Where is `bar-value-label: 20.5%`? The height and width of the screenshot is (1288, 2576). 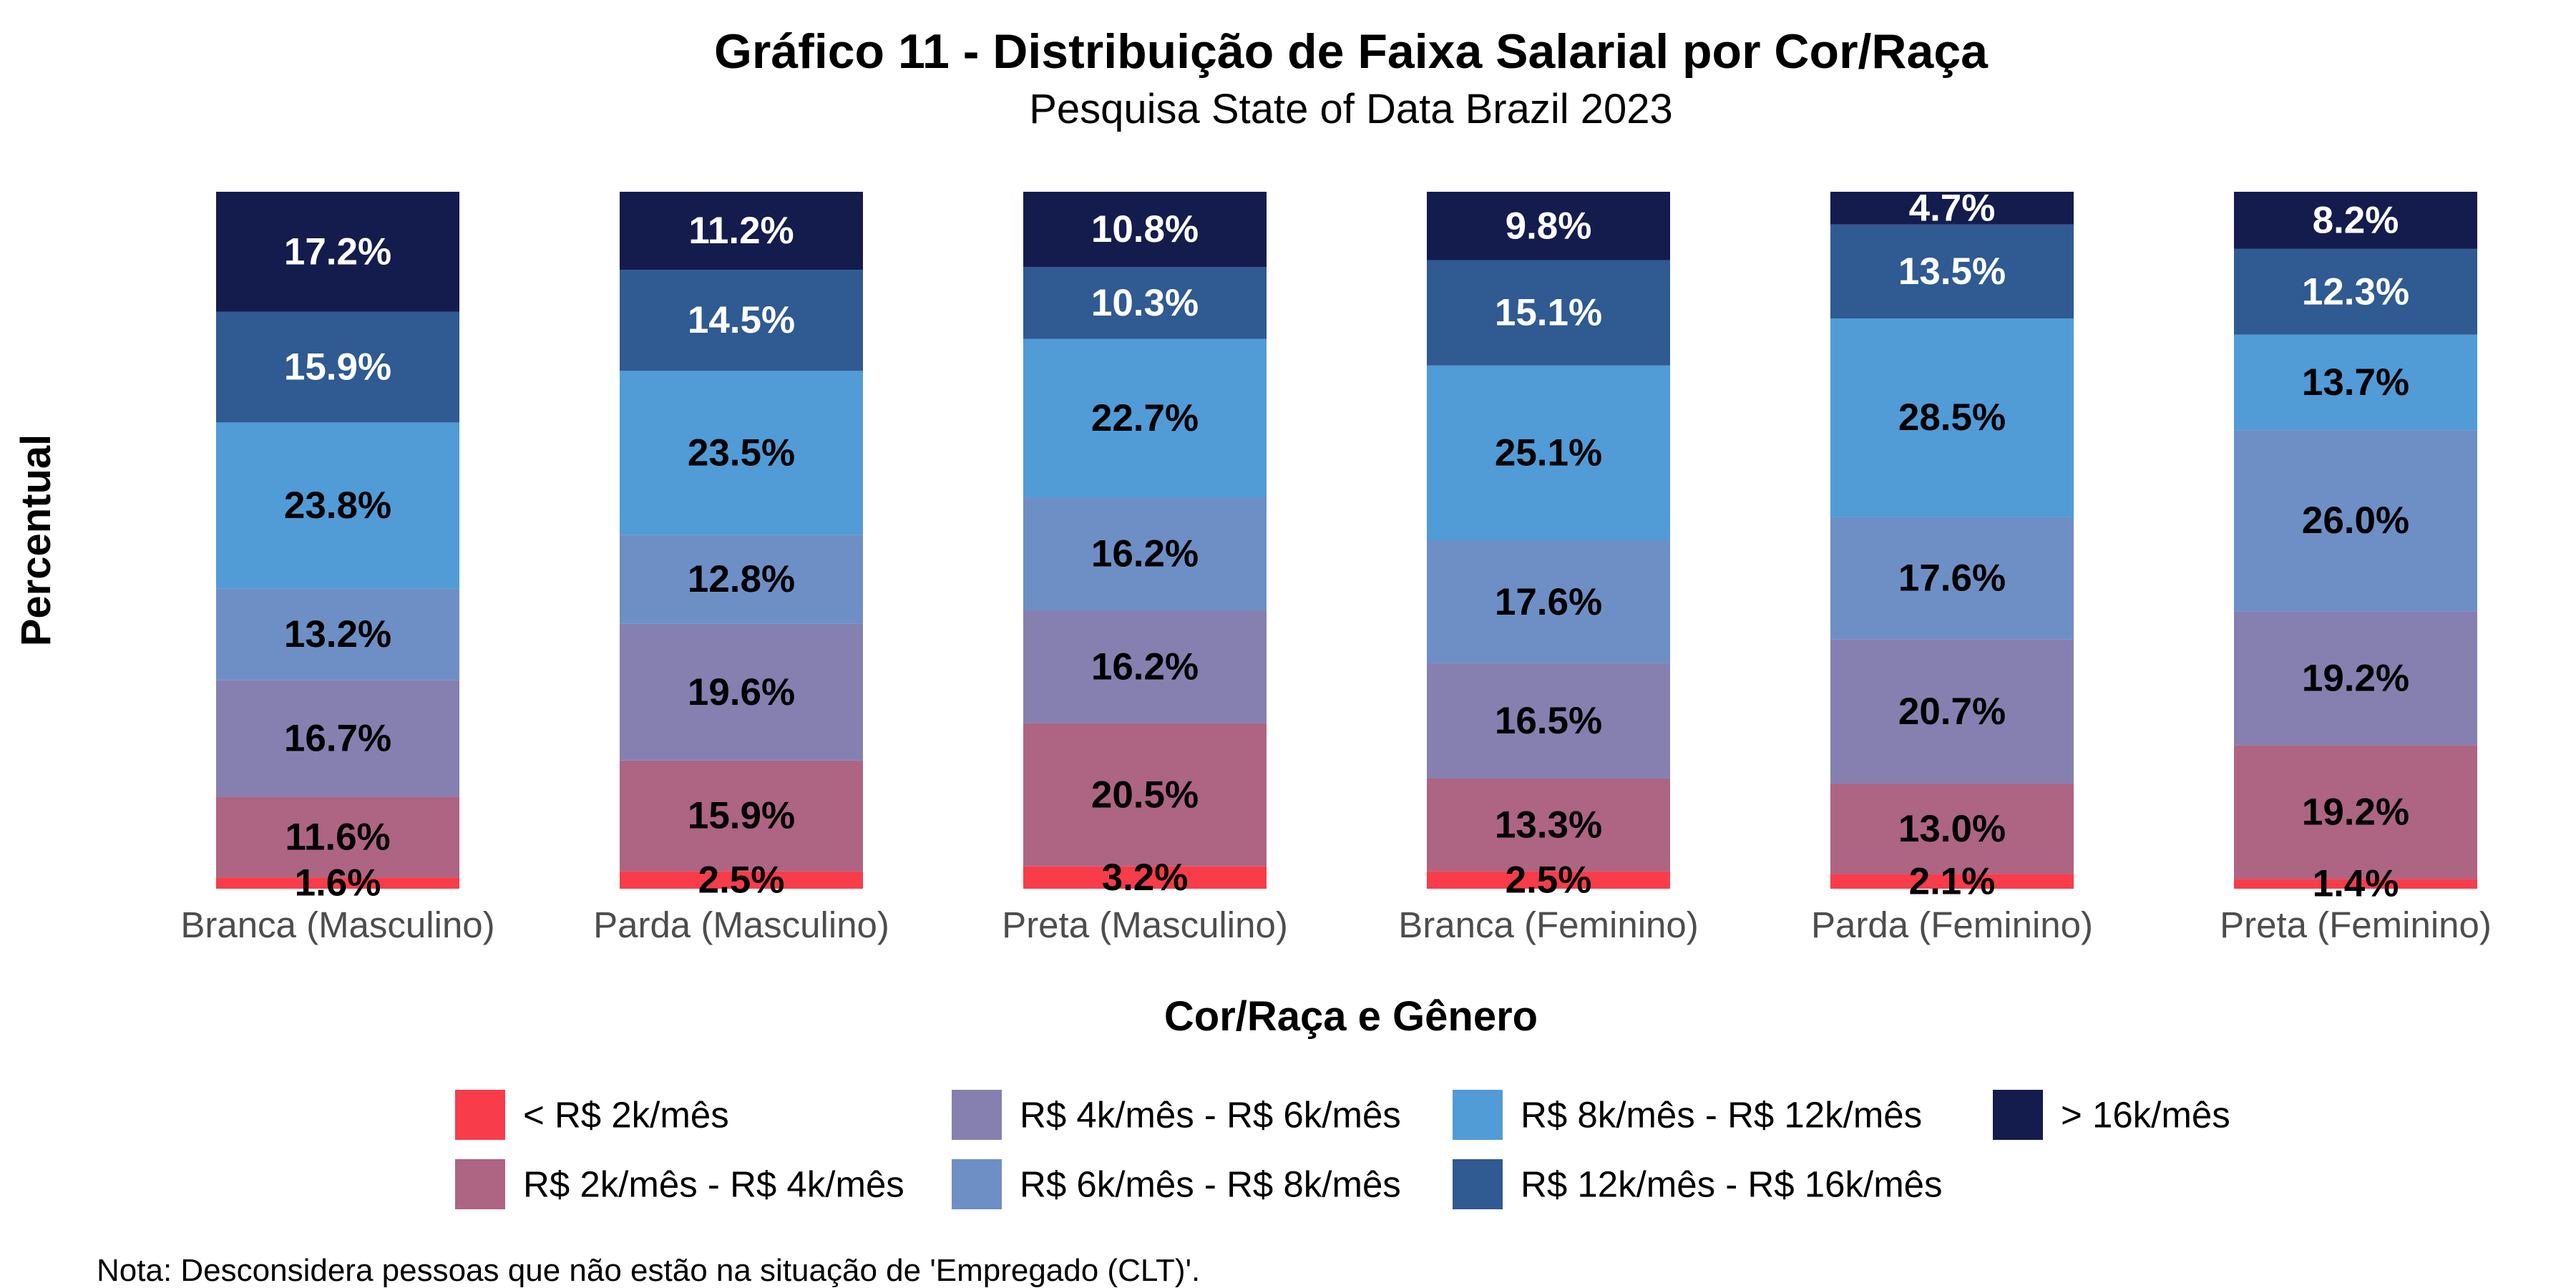
bar-value-label: 20.5% is located at coordinates (1145, 795).